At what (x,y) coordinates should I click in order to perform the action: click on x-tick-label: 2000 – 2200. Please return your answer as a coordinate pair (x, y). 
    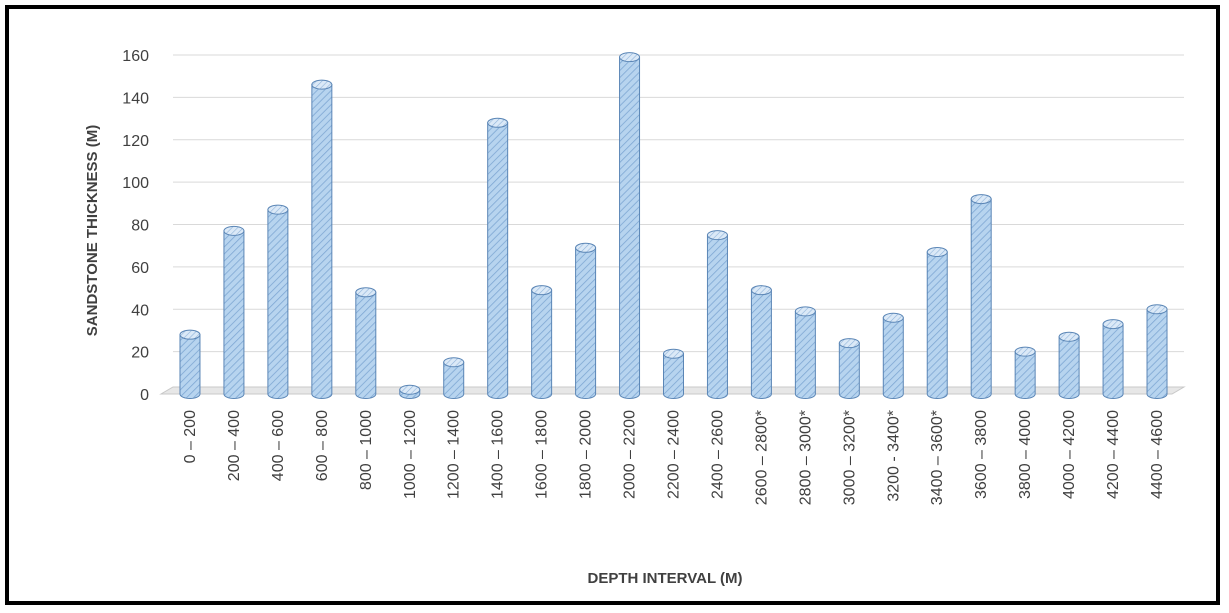
    Looking at the image, I should click on (630, 454).